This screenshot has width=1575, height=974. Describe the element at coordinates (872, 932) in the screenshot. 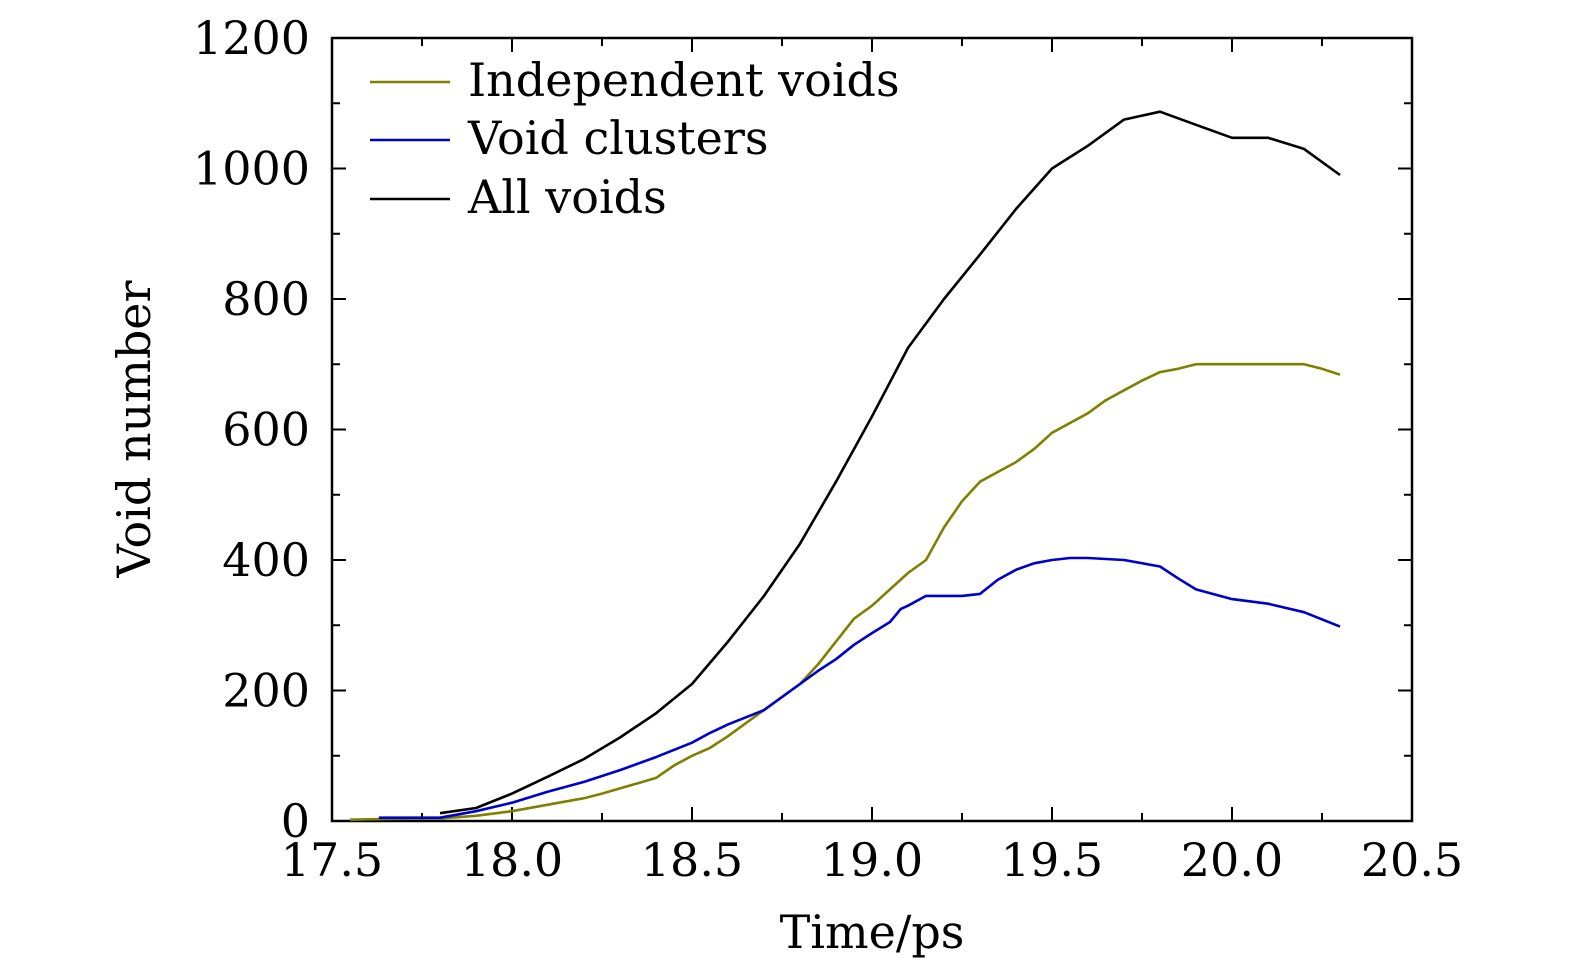

I see `x-axis-title: Time/ps` at that location.